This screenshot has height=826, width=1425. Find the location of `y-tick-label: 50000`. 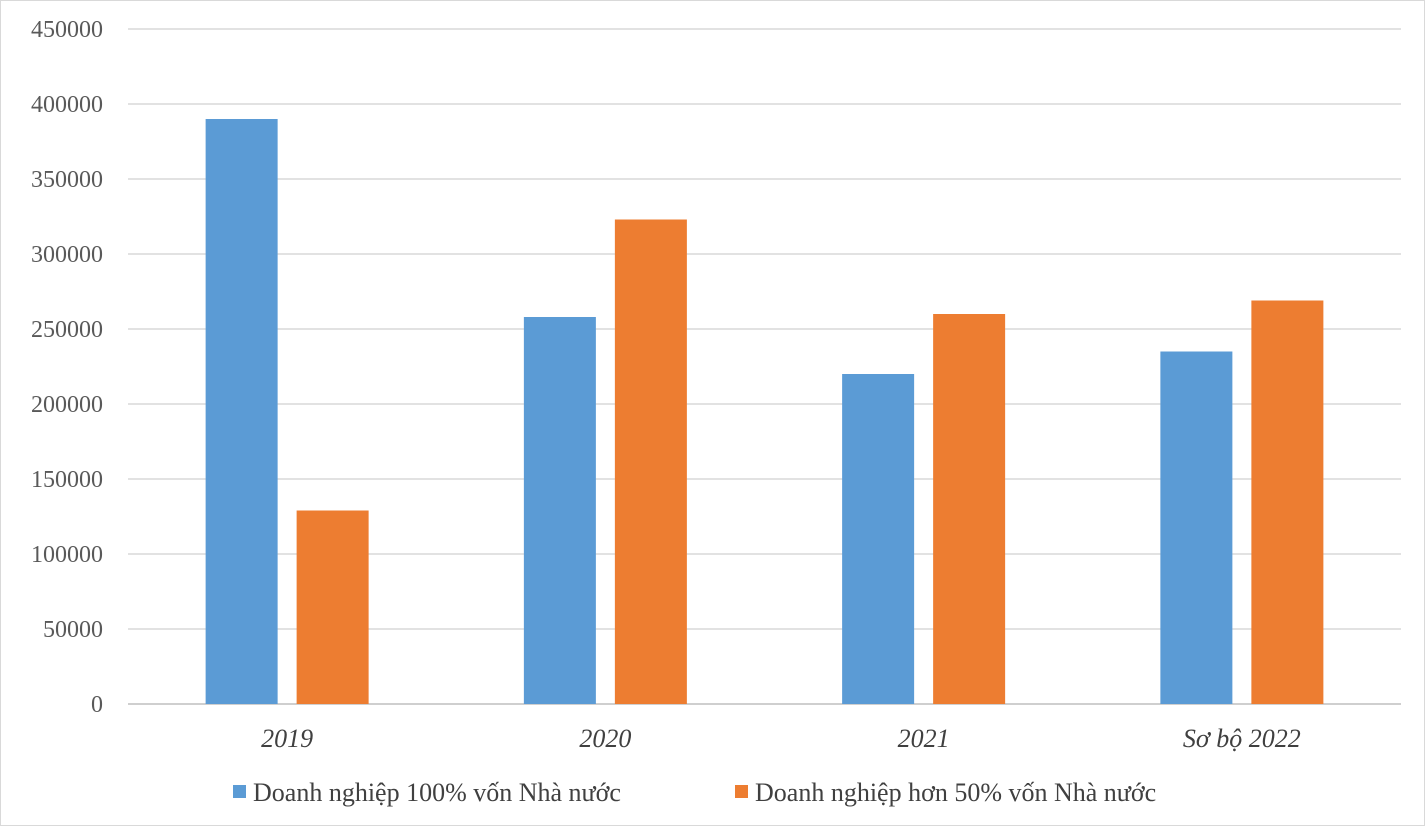

y-tick-label: 50000 is located at coordinates (73, 630).